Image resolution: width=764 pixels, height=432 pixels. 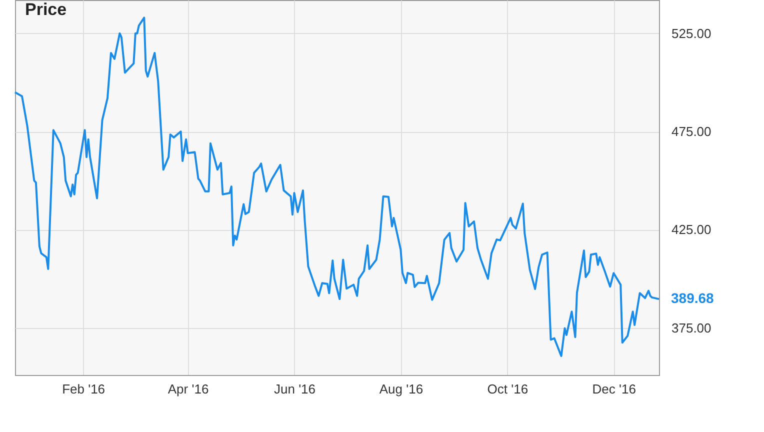 What do you see at coordinates (84, 389) in the screenshot?
I see `x-tick-label: Feb '16` at bounding box center [84, 389].